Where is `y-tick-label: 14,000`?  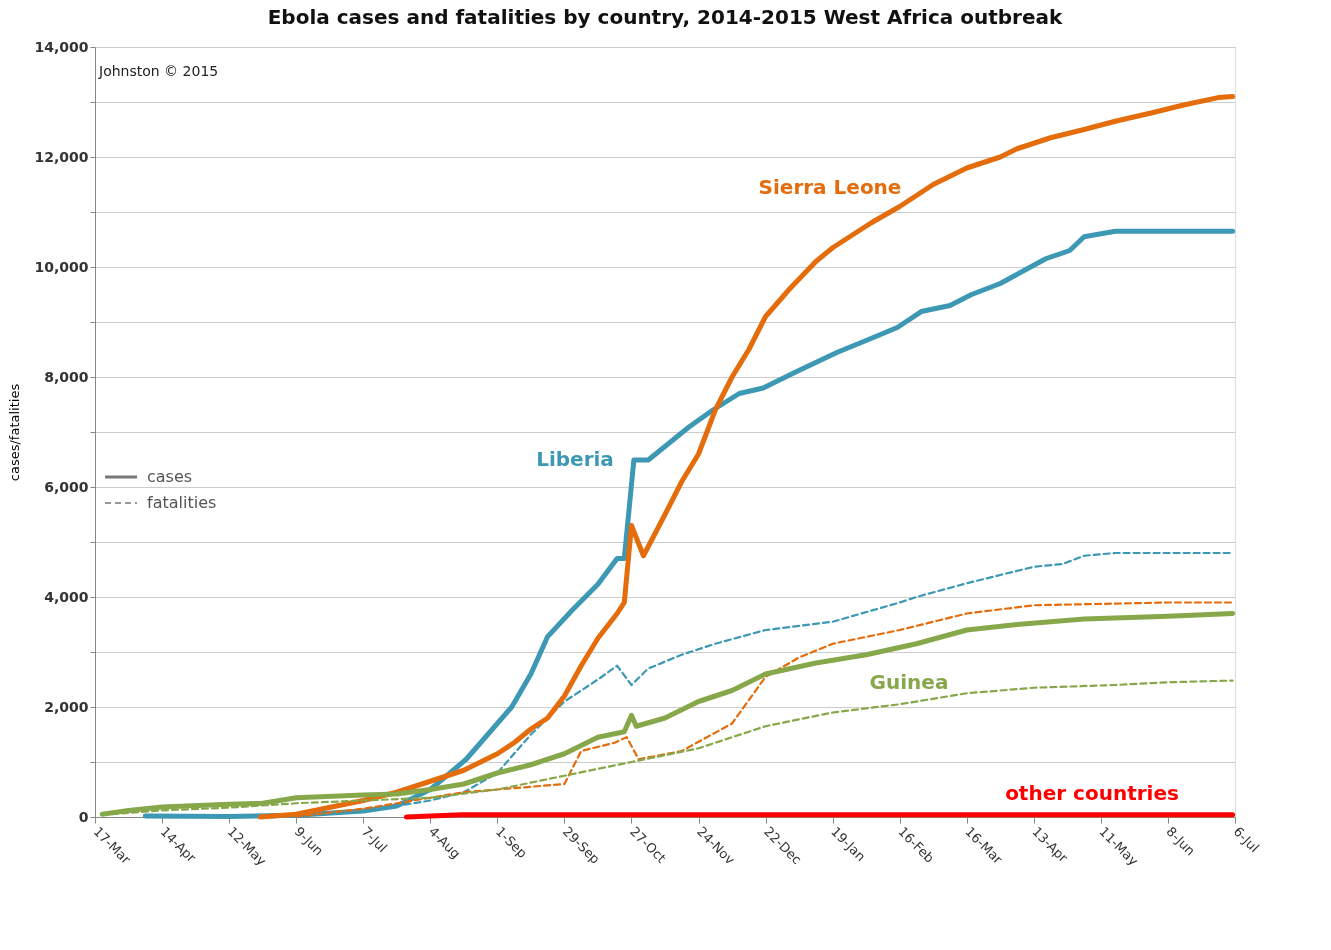 y-tick-label: 14,000 is located at coordinates (61, 46).